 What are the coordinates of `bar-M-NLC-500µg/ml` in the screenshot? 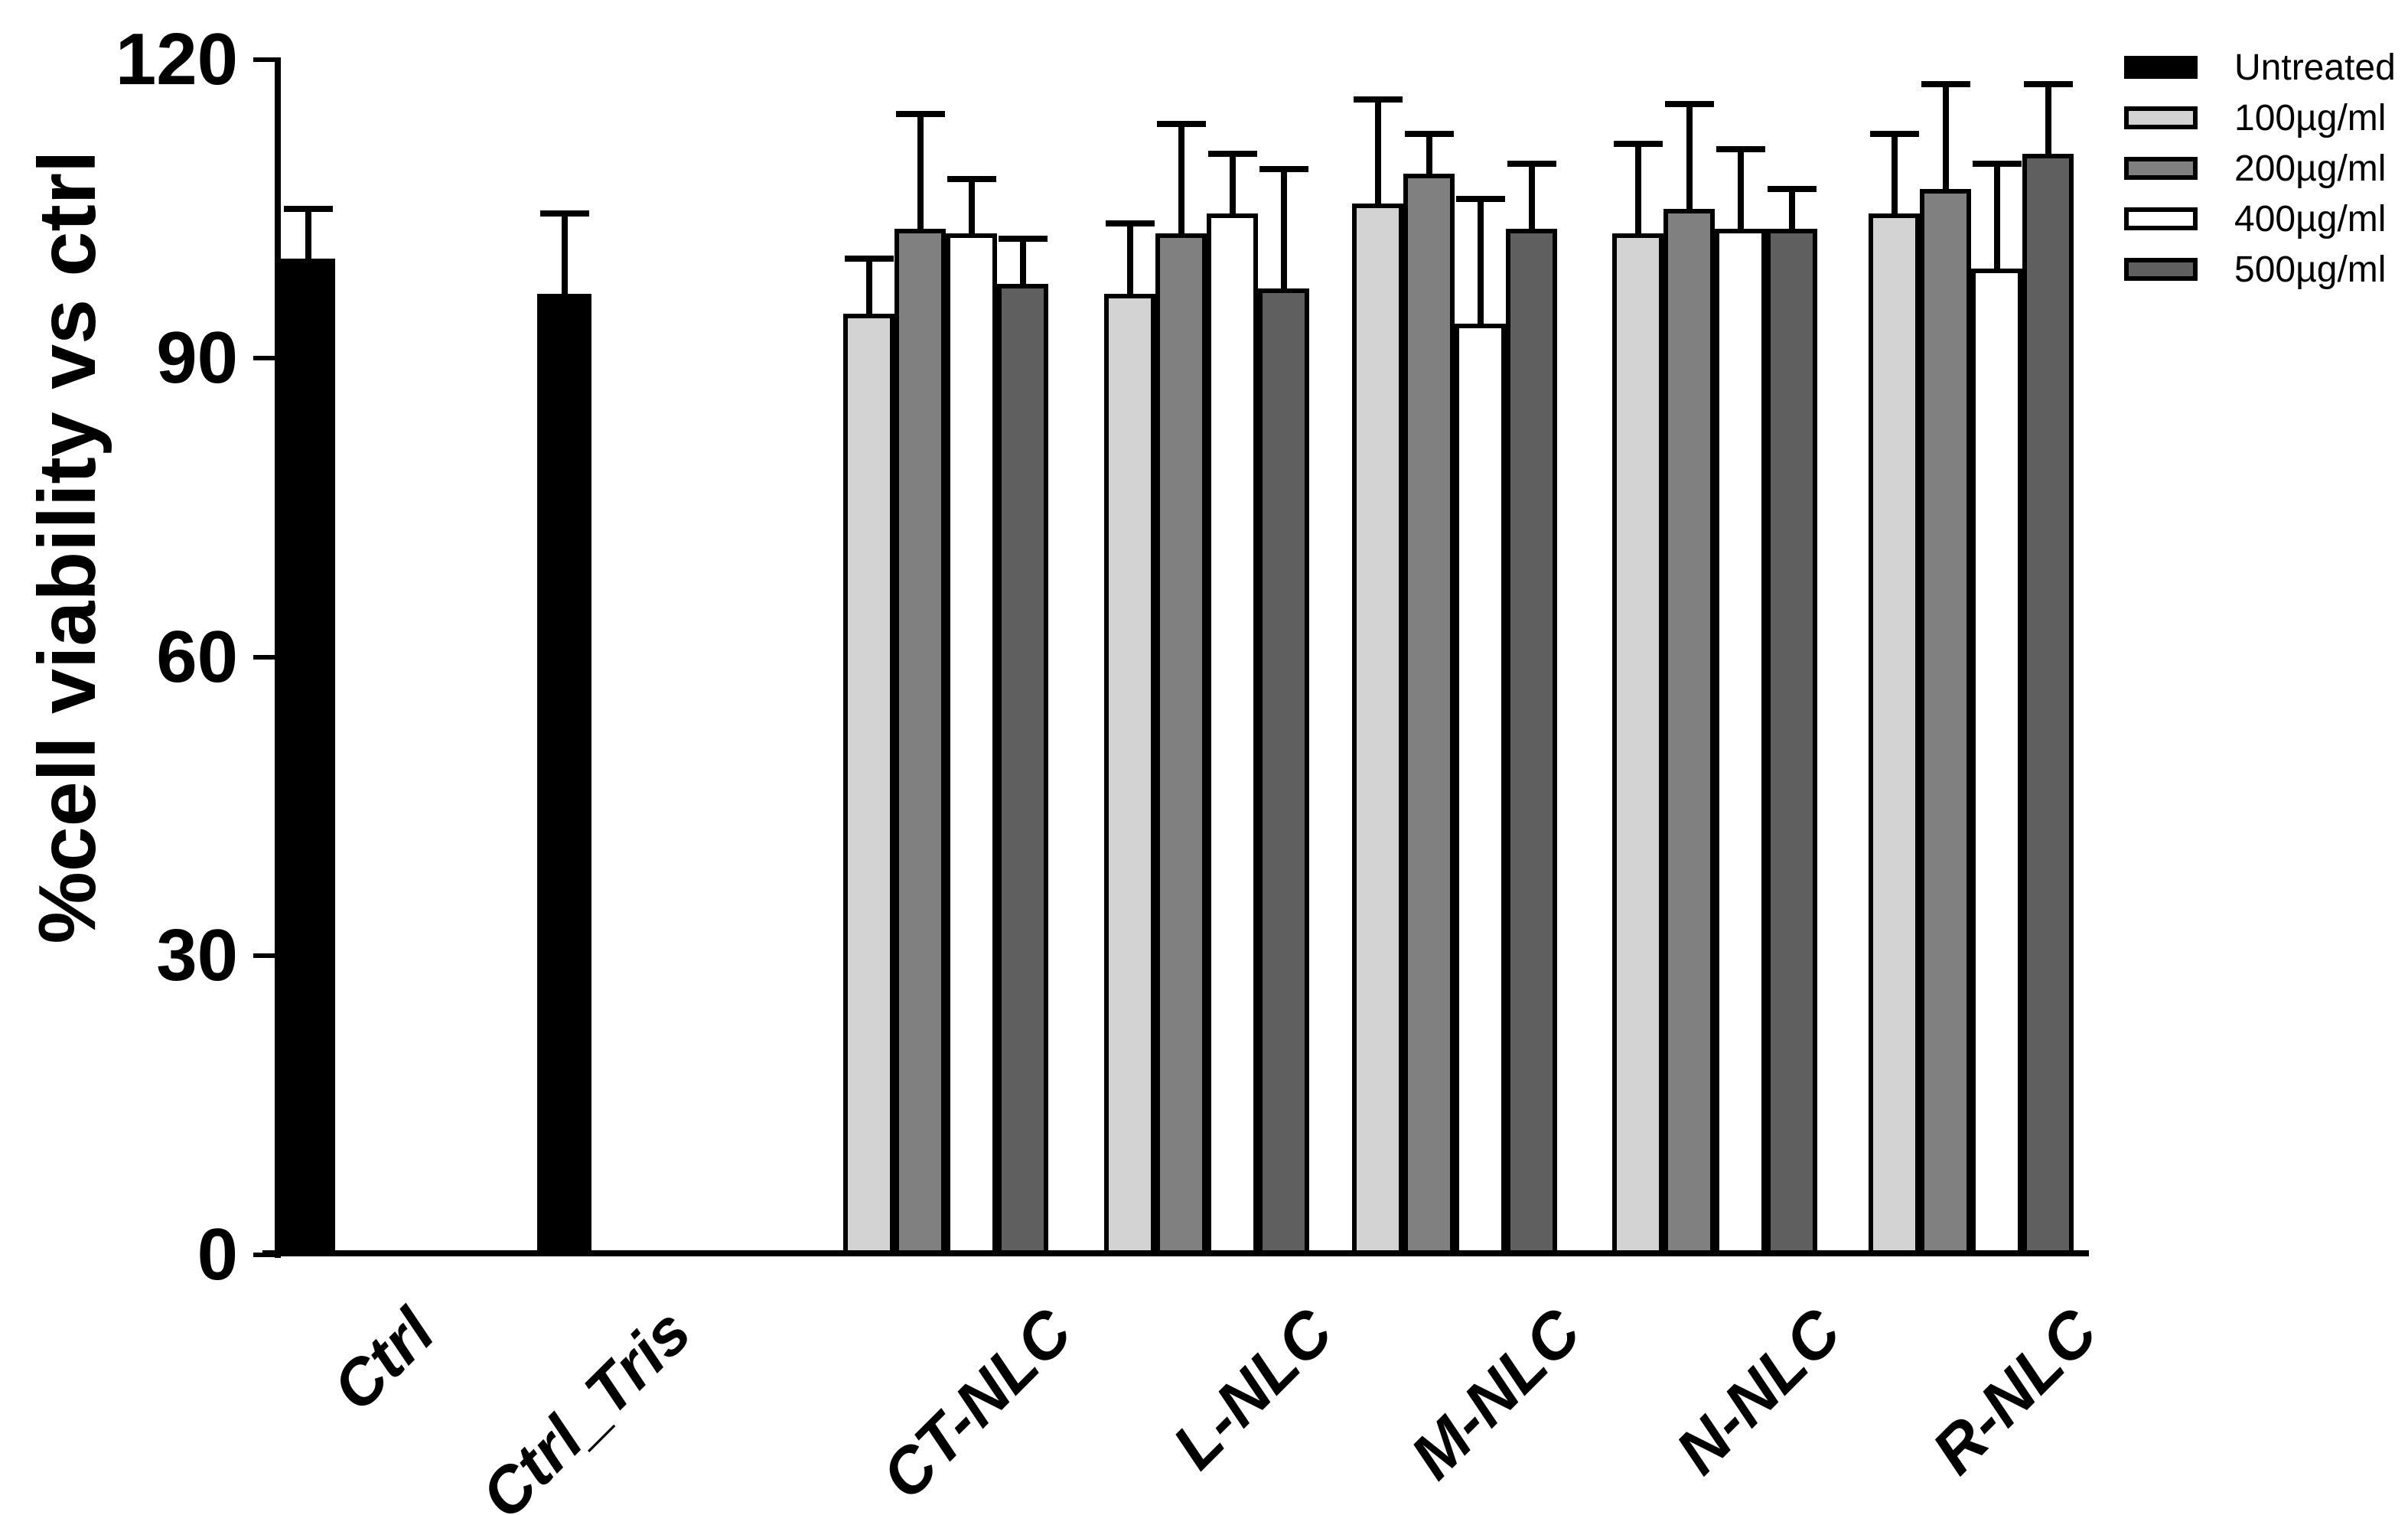 It's located at (1531, 741).